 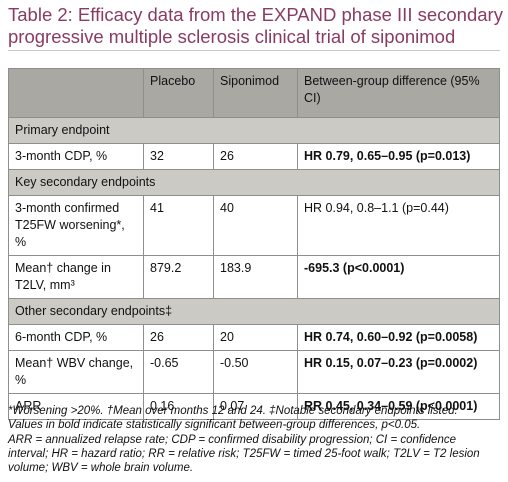 I want to click on footnote-line: volume; WBV = whole brain volume., so click(x=101, y=468).